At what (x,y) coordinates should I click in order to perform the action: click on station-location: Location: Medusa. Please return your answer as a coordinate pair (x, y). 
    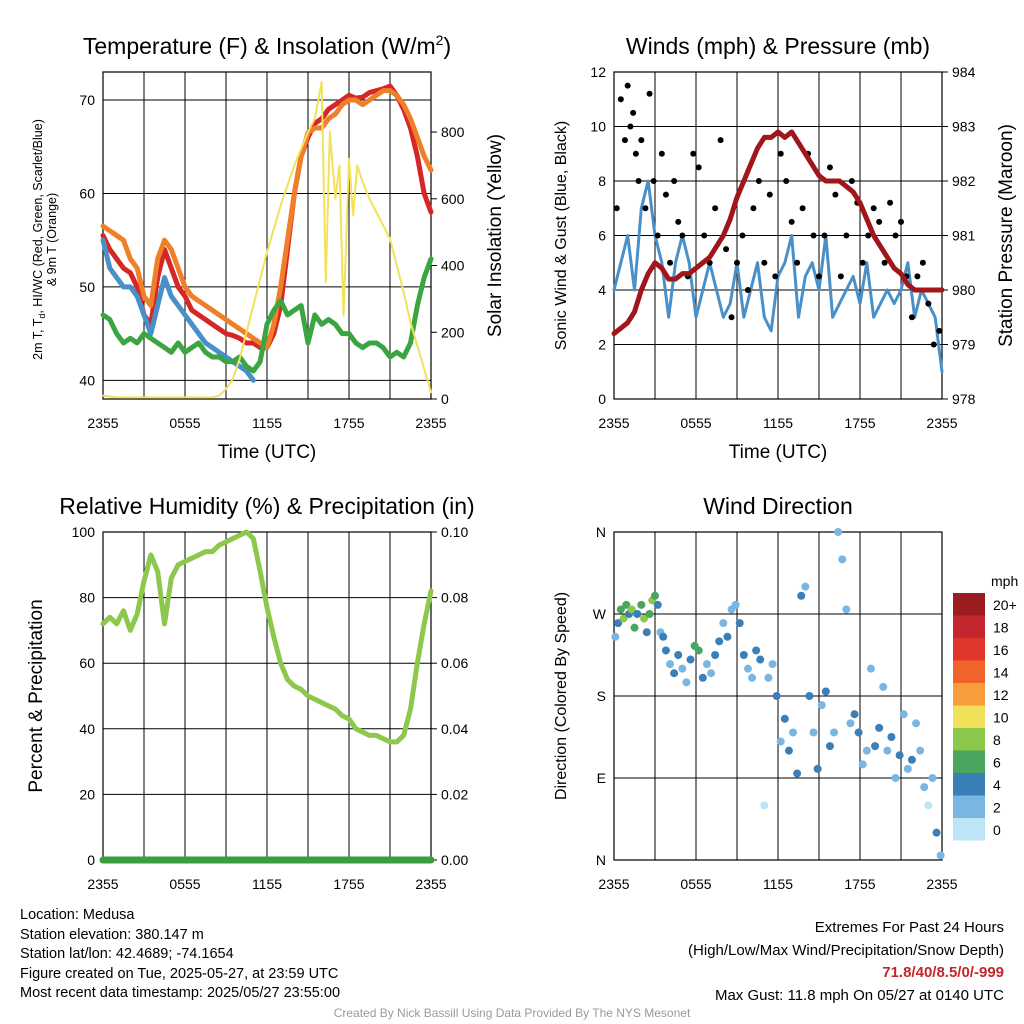
    Looking at the image, I should click on (77, 915).